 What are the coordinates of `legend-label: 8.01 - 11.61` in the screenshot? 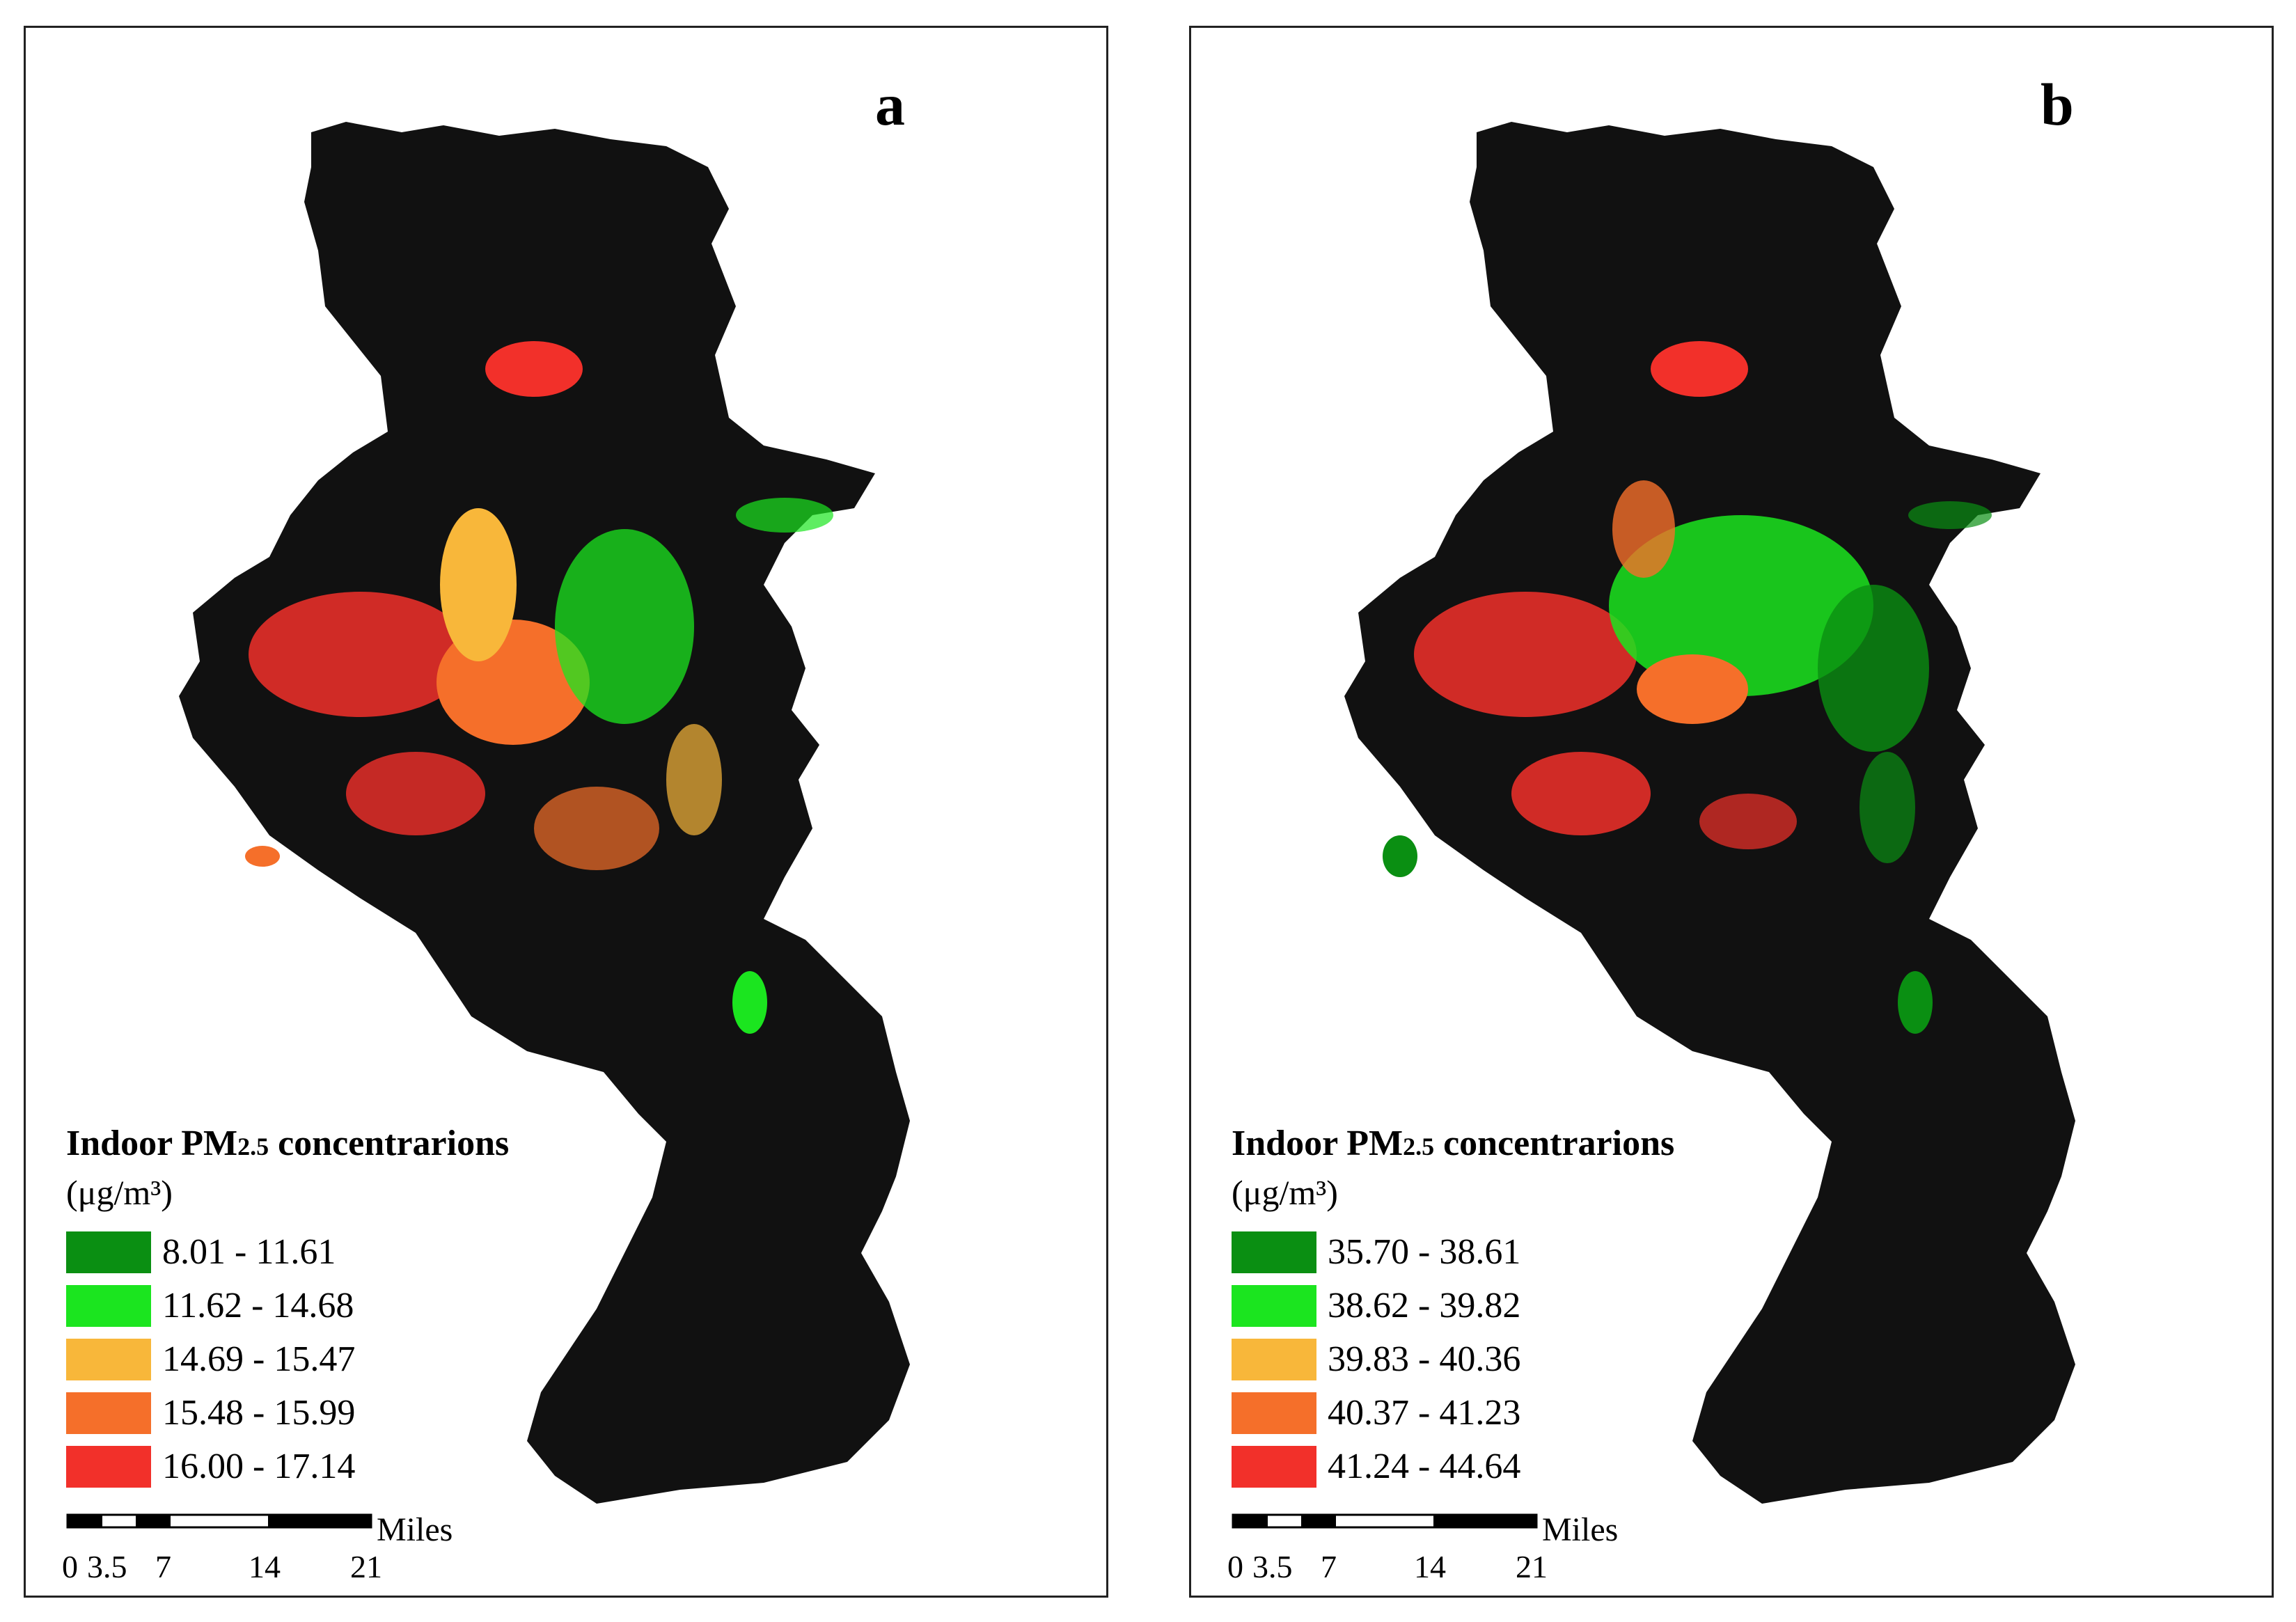 It's located at (249, 1252).